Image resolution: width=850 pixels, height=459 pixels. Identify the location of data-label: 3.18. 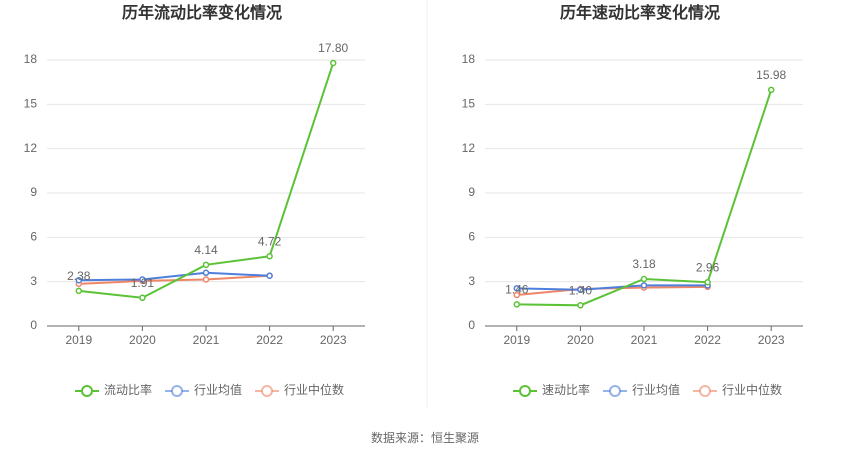
(644, 264).